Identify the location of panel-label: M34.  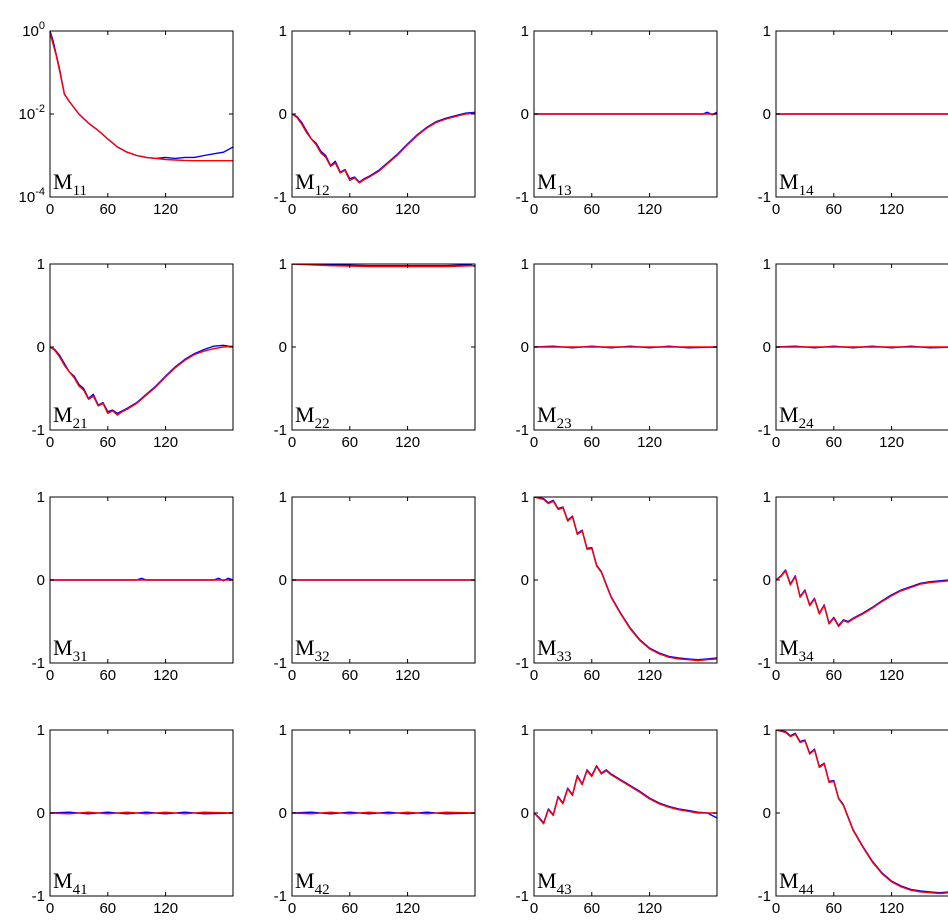
(796, 650).